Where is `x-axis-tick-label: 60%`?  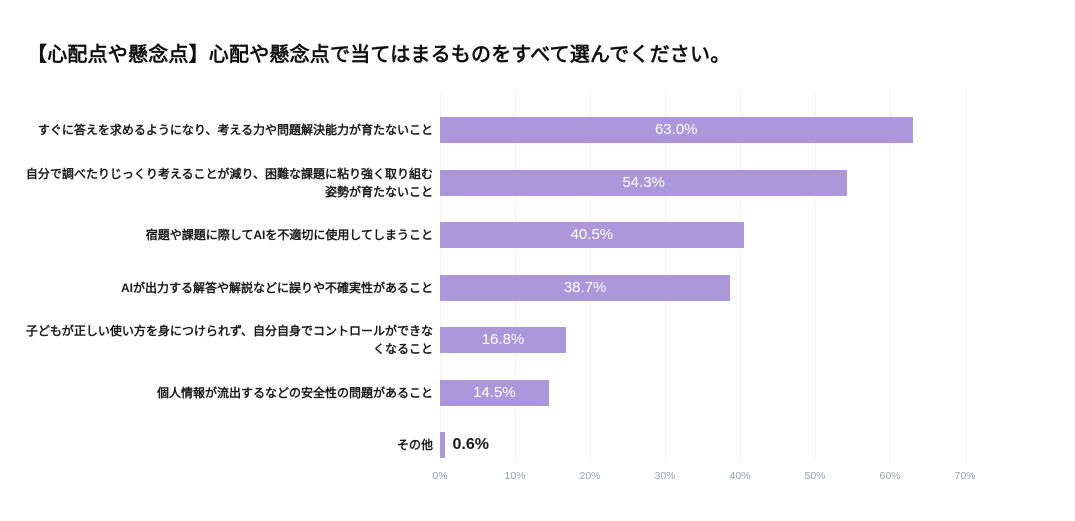
x-axis-tick-label: 60% is located at coordinates (890, 476).